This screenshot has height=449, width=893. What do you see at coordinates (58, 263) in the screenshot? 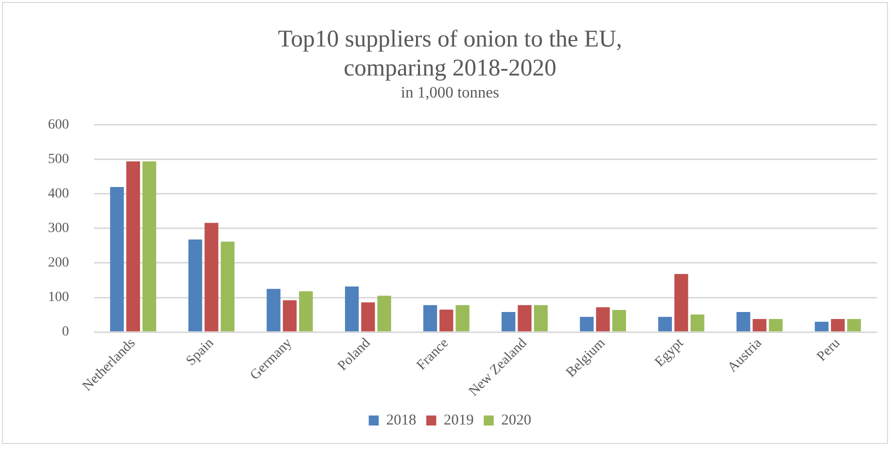
I see `y-tick-label: 200` at bounding box center [58, 263].